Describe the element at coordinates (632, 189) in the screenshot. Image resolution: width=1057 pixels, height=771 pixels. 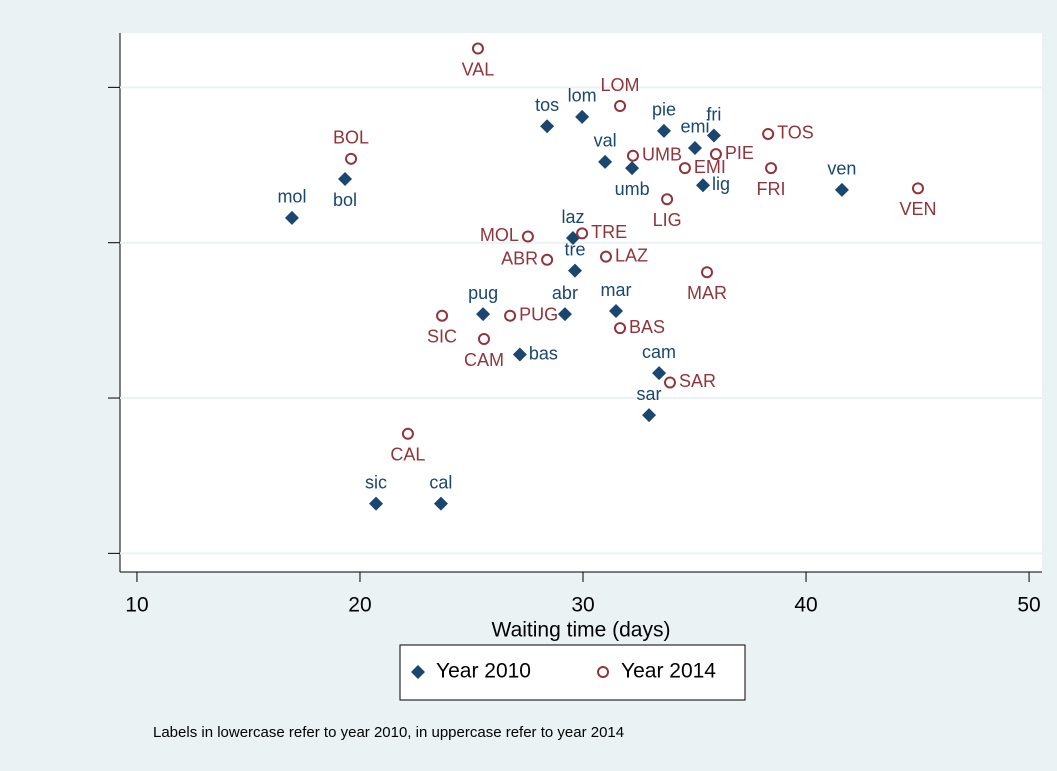
I see `point-label: umb` at that location.